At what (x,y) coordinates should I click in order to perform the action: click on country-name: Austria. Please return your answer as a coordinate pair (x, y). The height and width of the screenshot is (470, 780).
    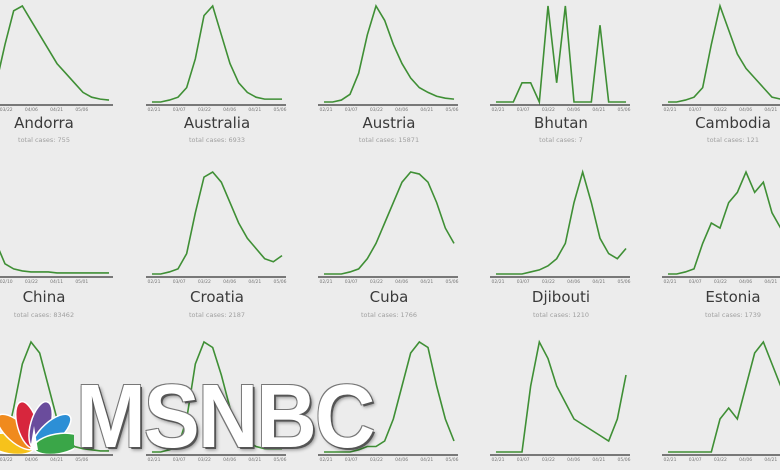
    Looking at the image, I should click on (389, 123).